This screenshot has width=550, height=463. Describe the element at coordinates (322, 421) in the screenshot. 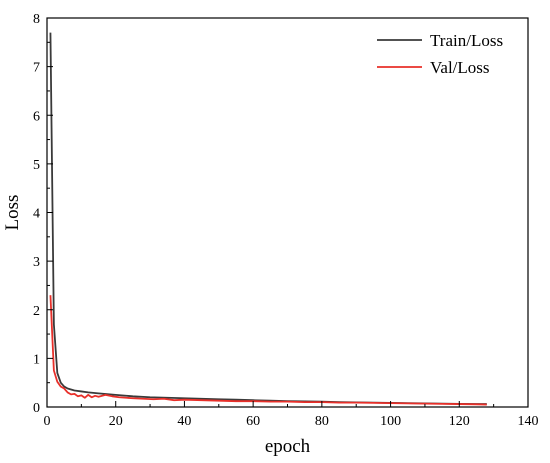

I see `x-tick-label: 80` at that location.